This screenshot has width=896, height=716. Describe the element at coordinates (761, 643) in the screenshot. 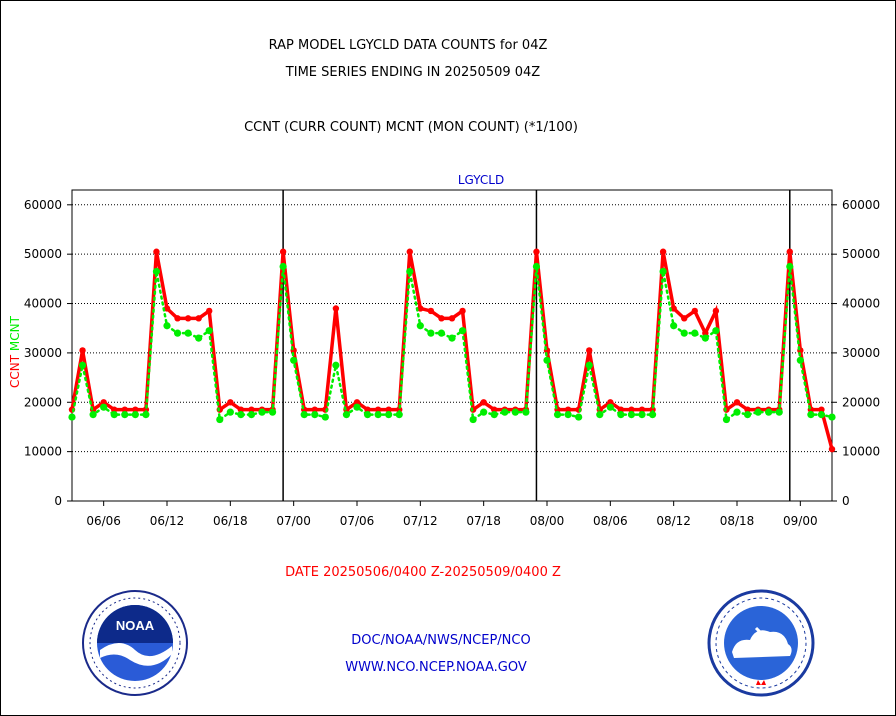

I see `nws-logo` at that location.